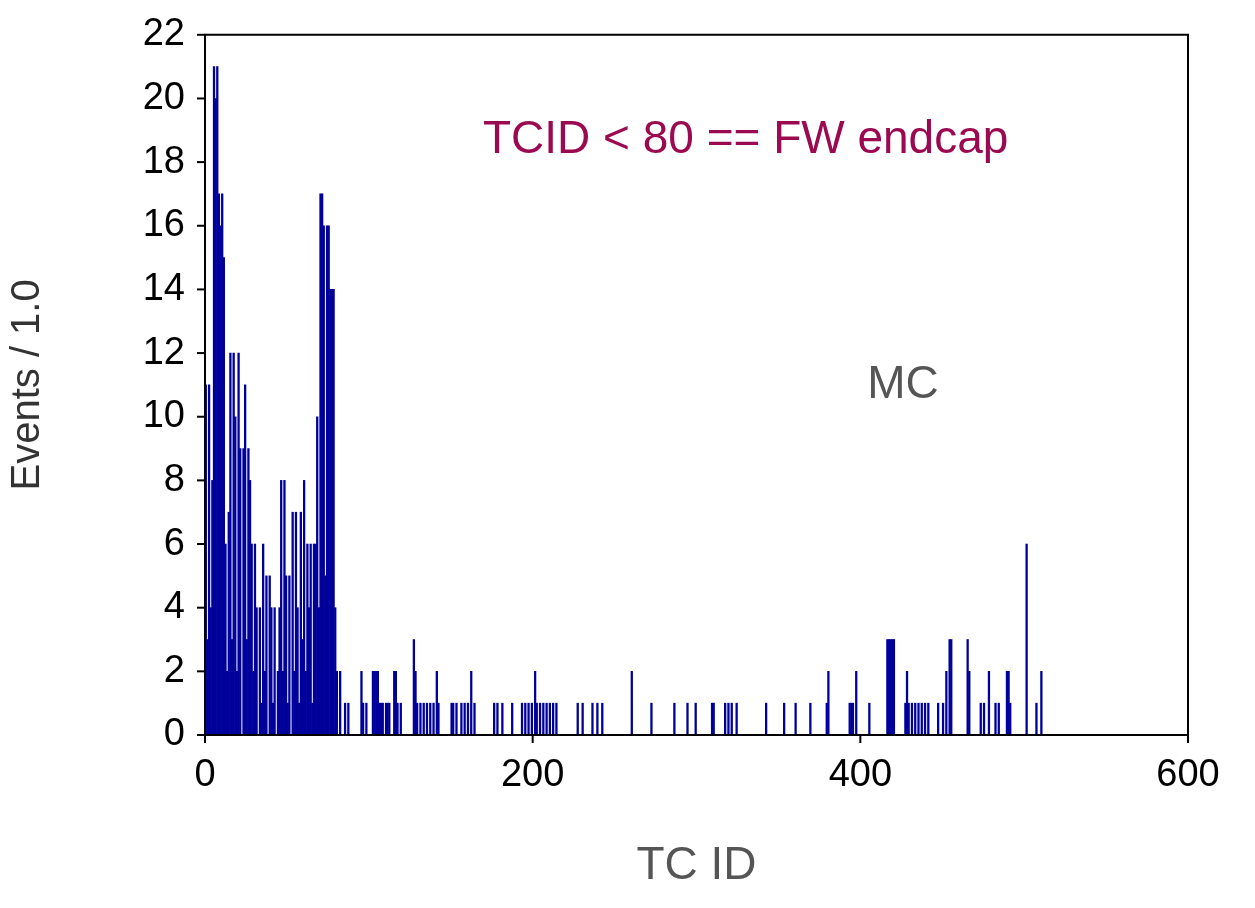 The image size is (1255, 908). Describe the element at coordinates (163, 286) in the screenshot. I see `y-tick-label: 14` at that location.